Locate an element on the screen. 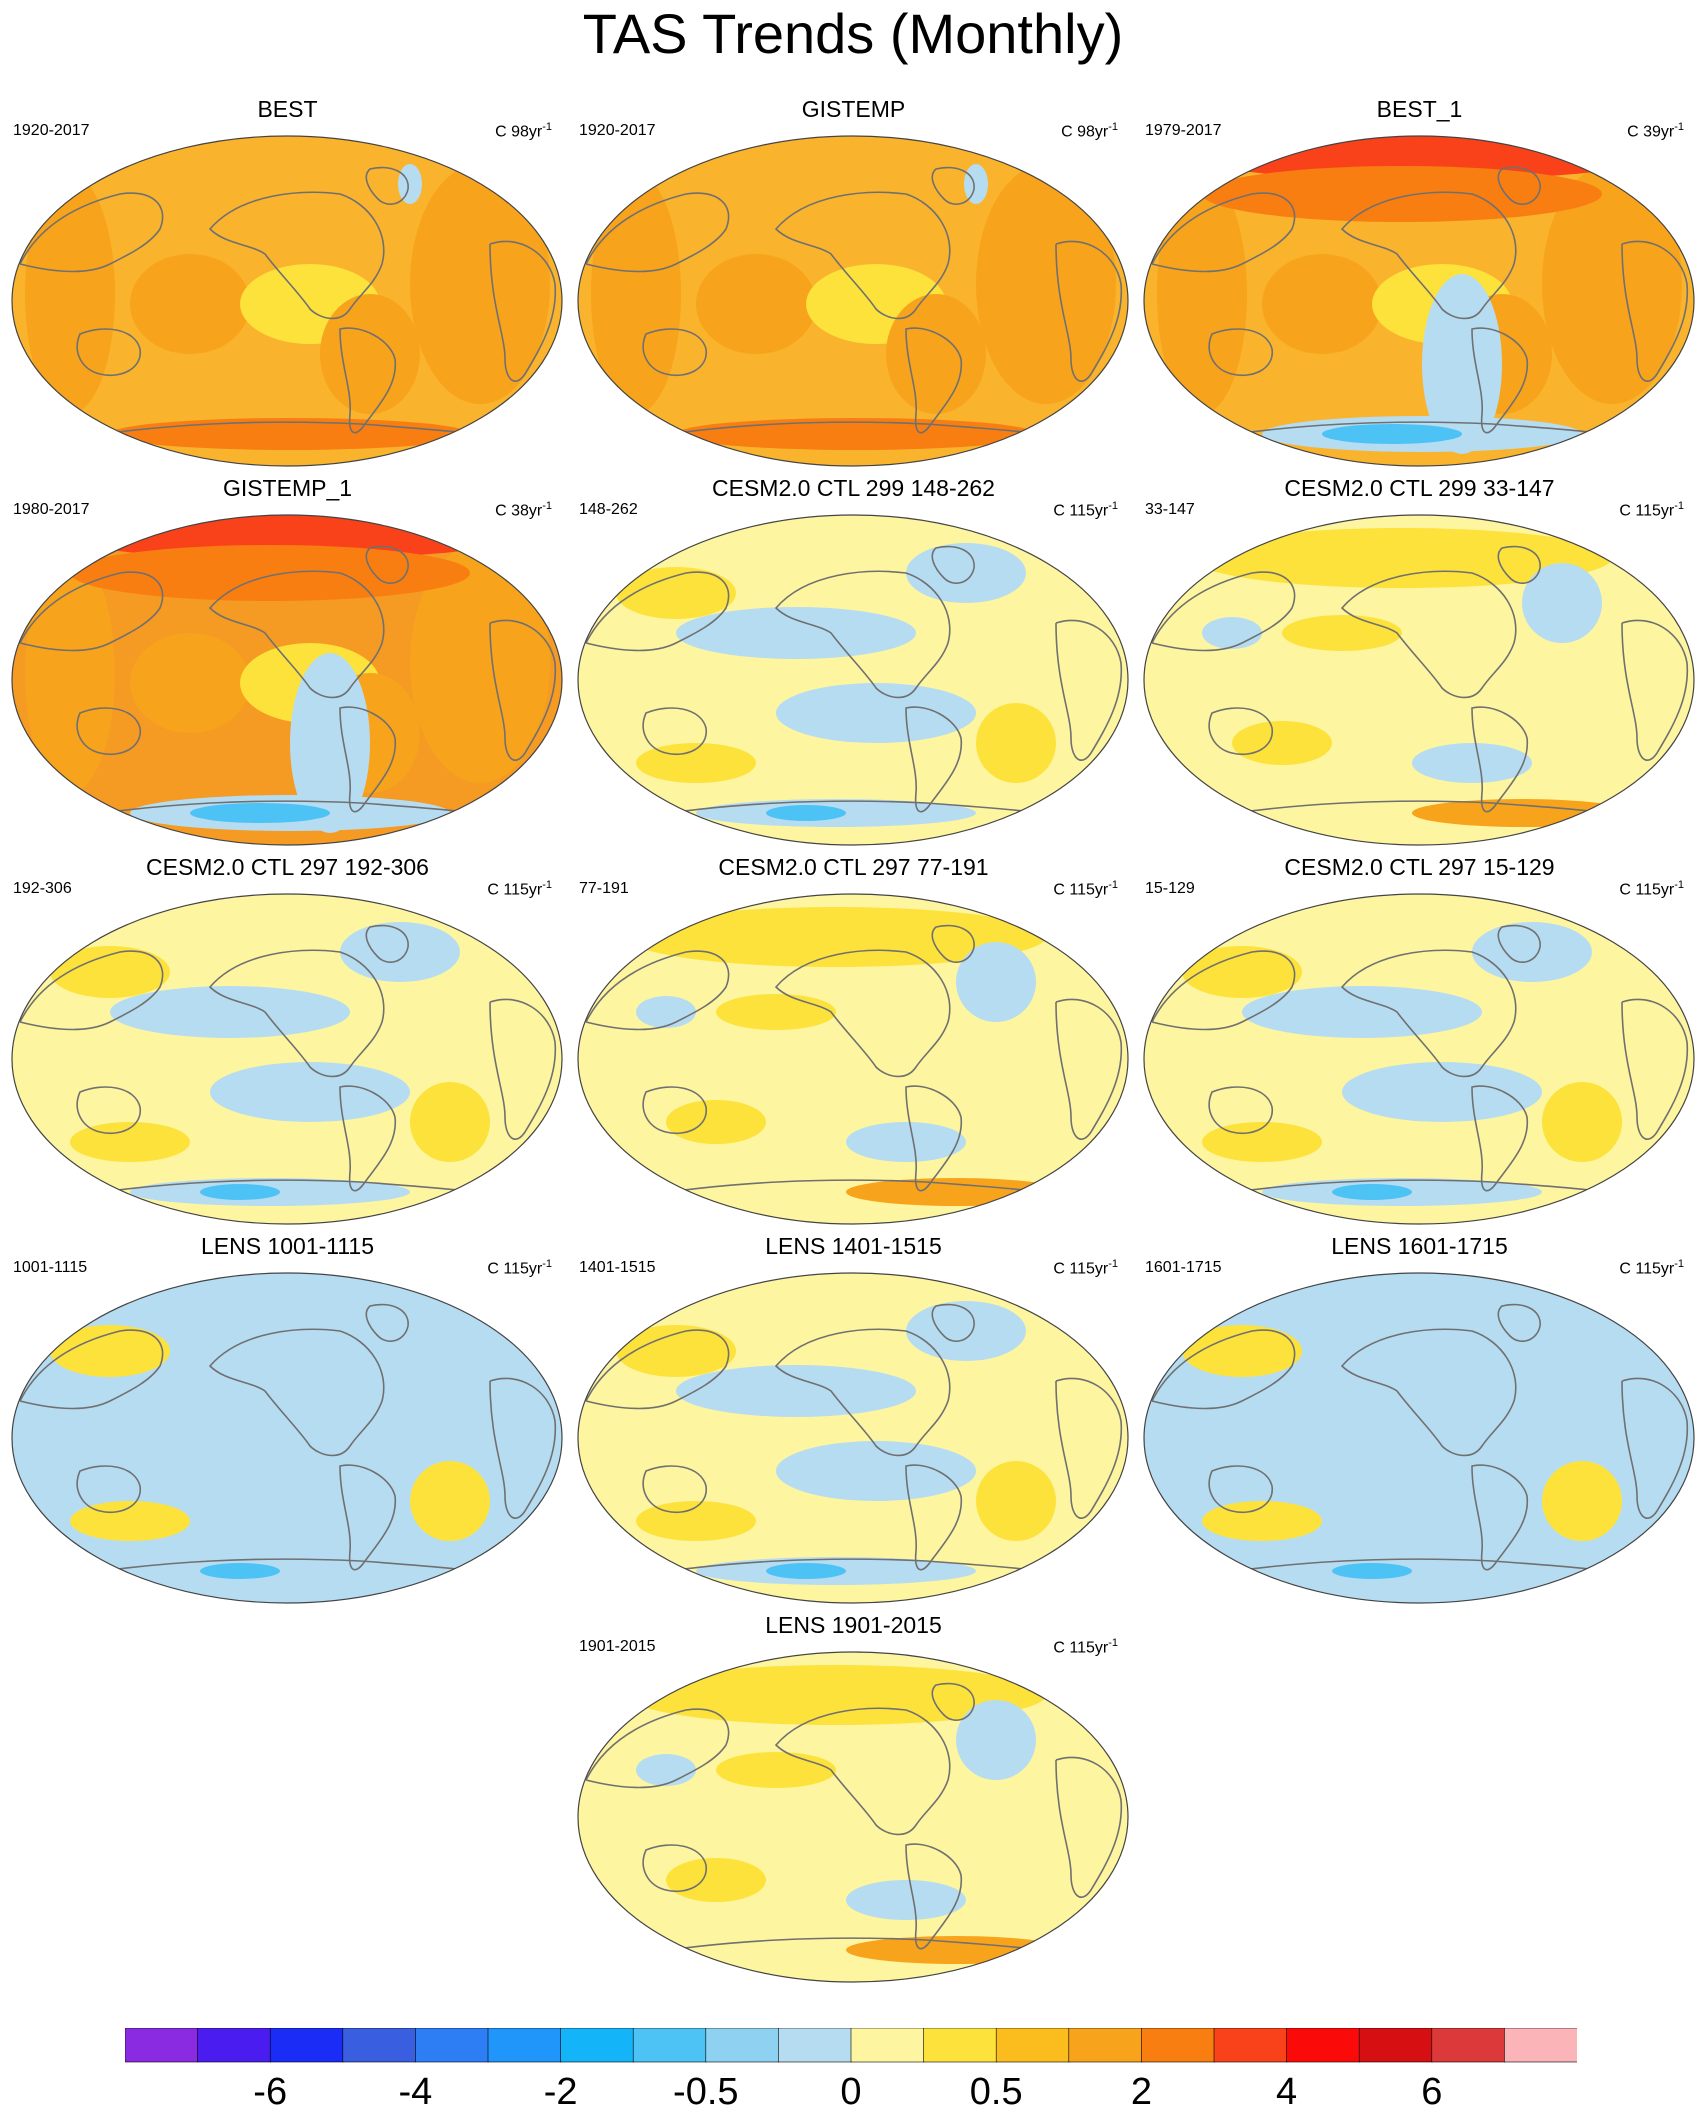  panel-title: BEST_1 is located at coordinates (1419, 109).